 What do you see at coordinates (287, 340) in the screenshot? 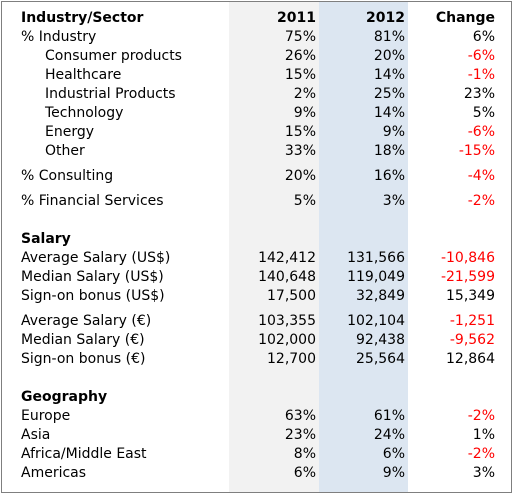
I see `value-2011: 102,000` at bounding box center [287, 340].